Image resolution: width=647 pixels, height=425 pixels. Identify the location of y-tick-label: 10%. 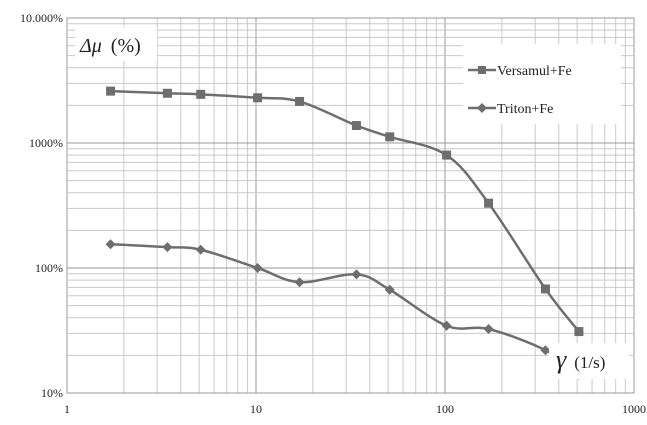
(52, 393).